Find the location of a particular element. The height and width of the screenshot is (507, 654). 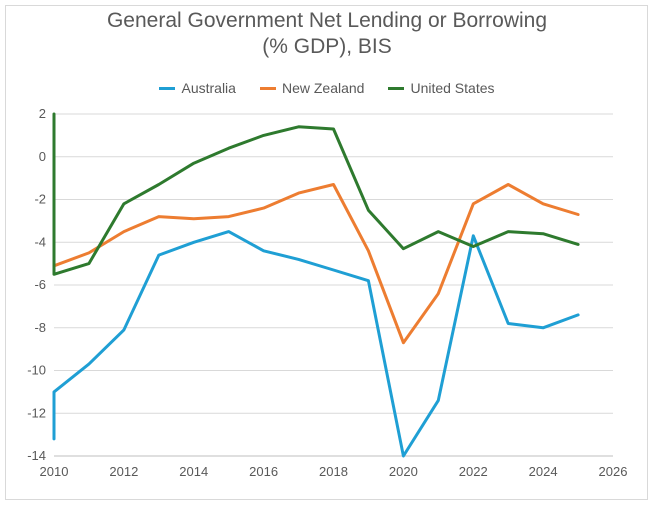

y-tick-label--8: -8 is located at coordinates (40, 327).